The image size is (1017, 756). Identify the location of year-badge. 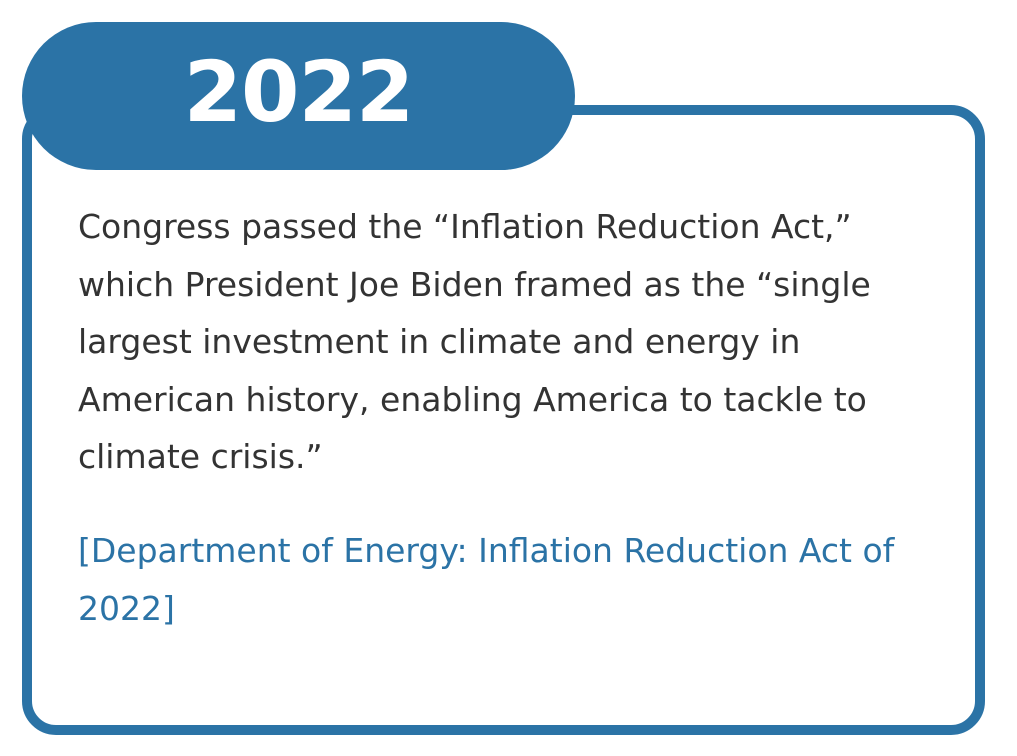
(298, 96).